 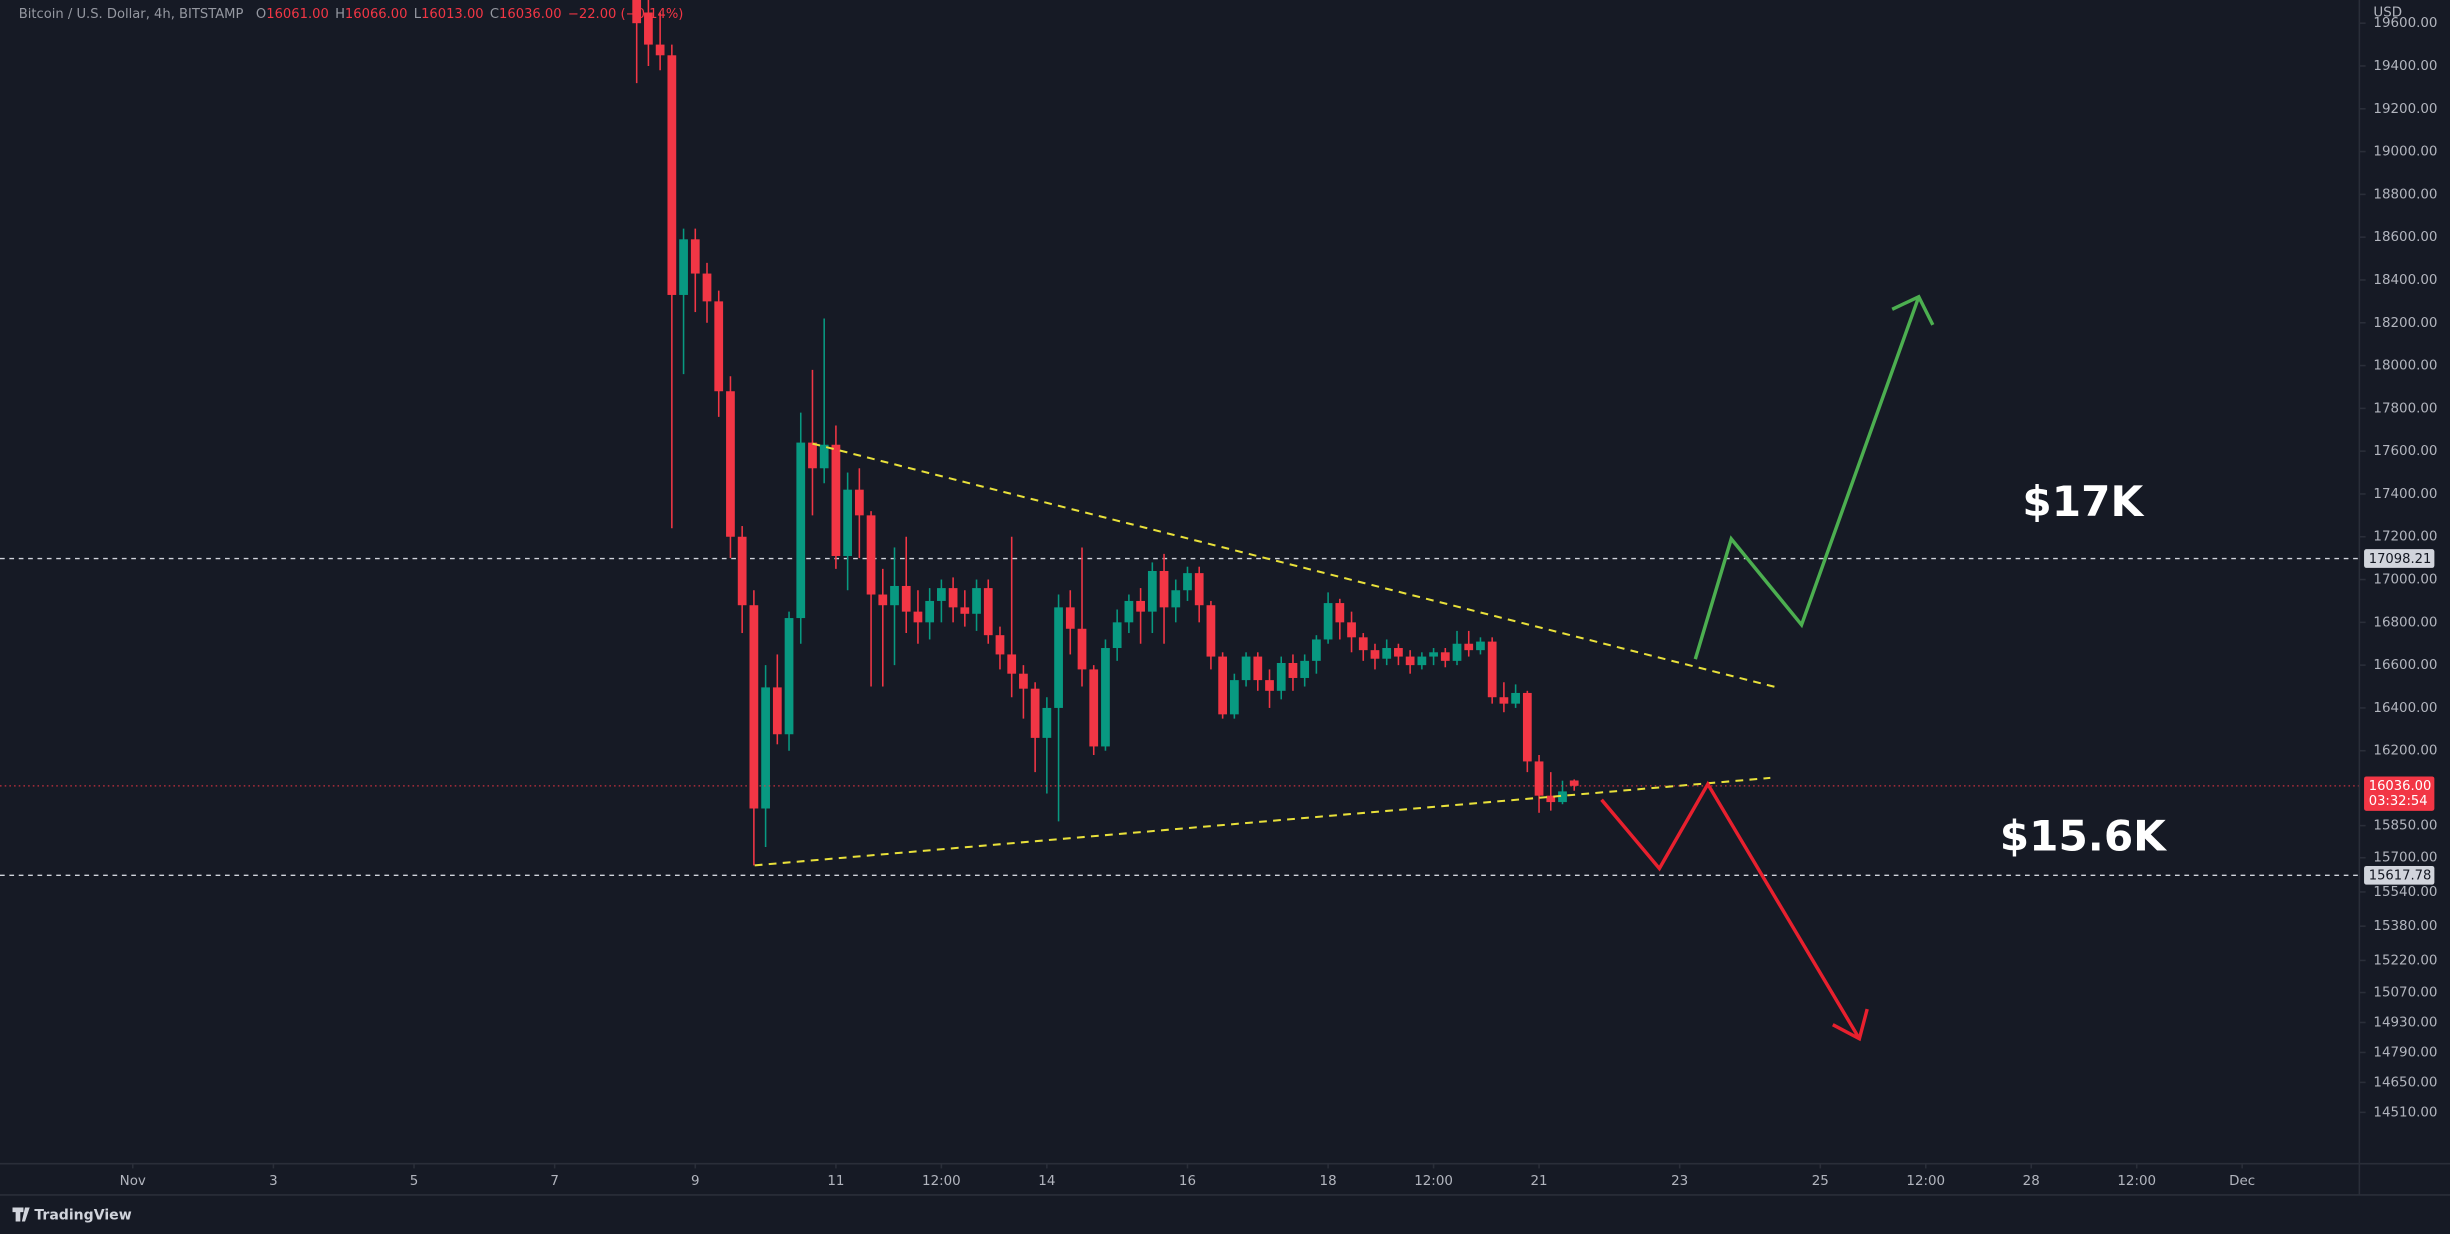 What do you see at coordinates (452, 14) in the screenshot?
I see `ohlc-value: 16013.00` at bounding box center [452, 14].